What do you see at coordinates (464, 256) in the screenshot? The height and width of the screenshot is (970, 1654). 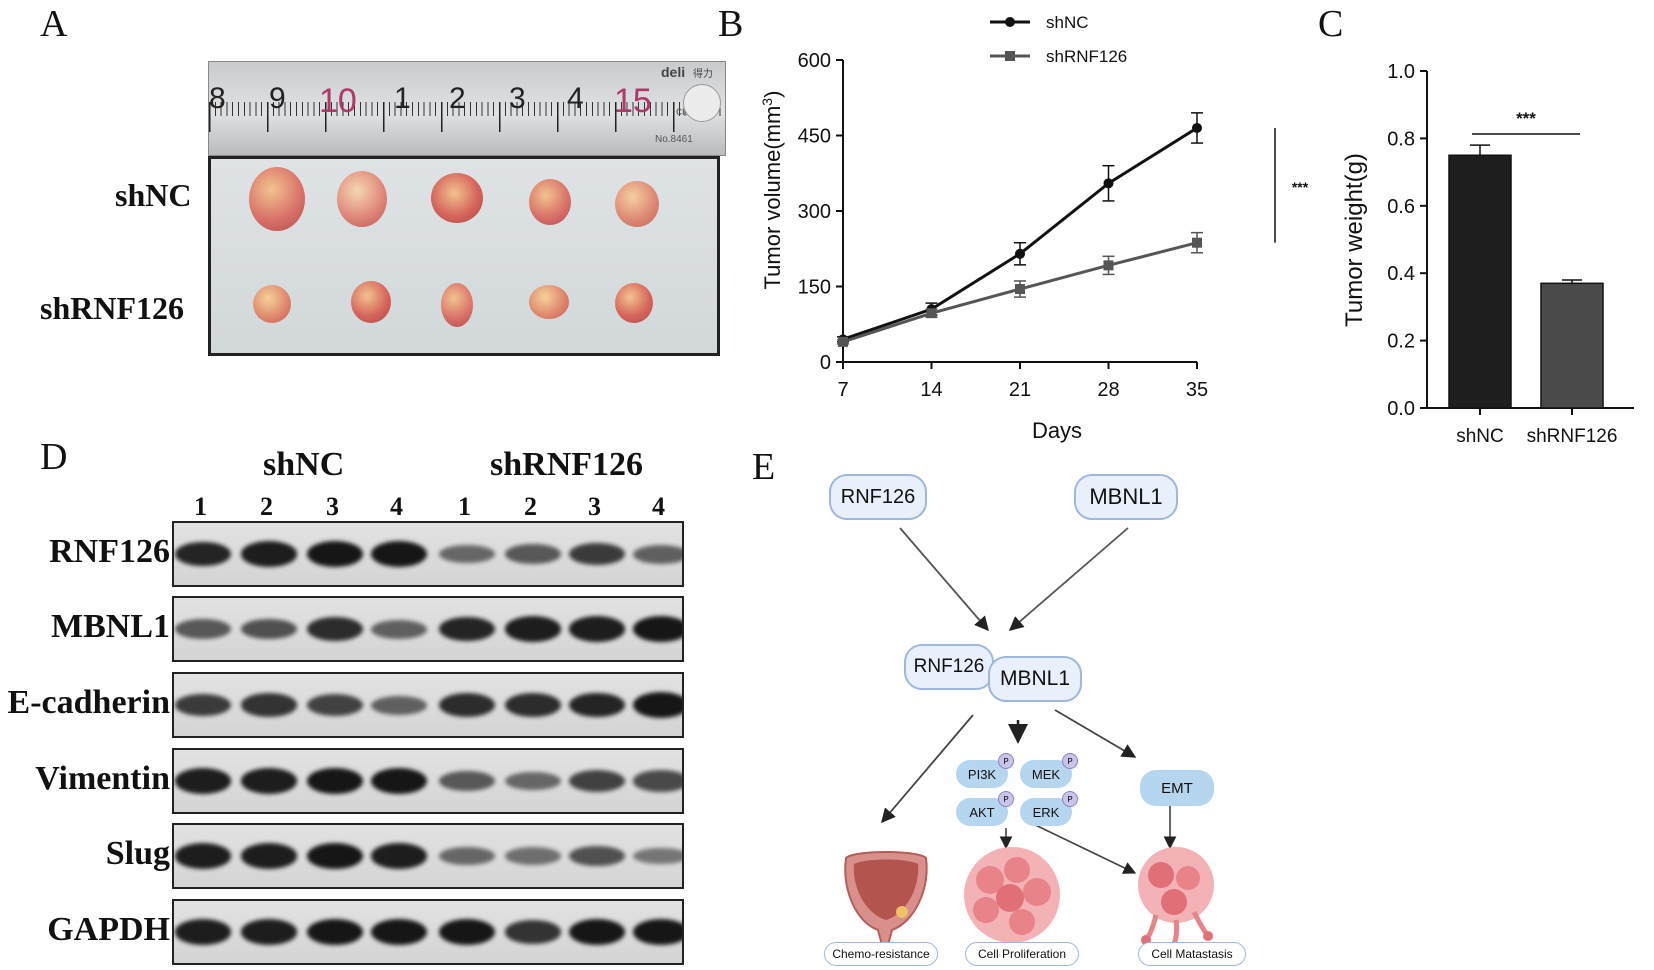 I see `tumor-tray-photo` at bounding box center [464, 256].